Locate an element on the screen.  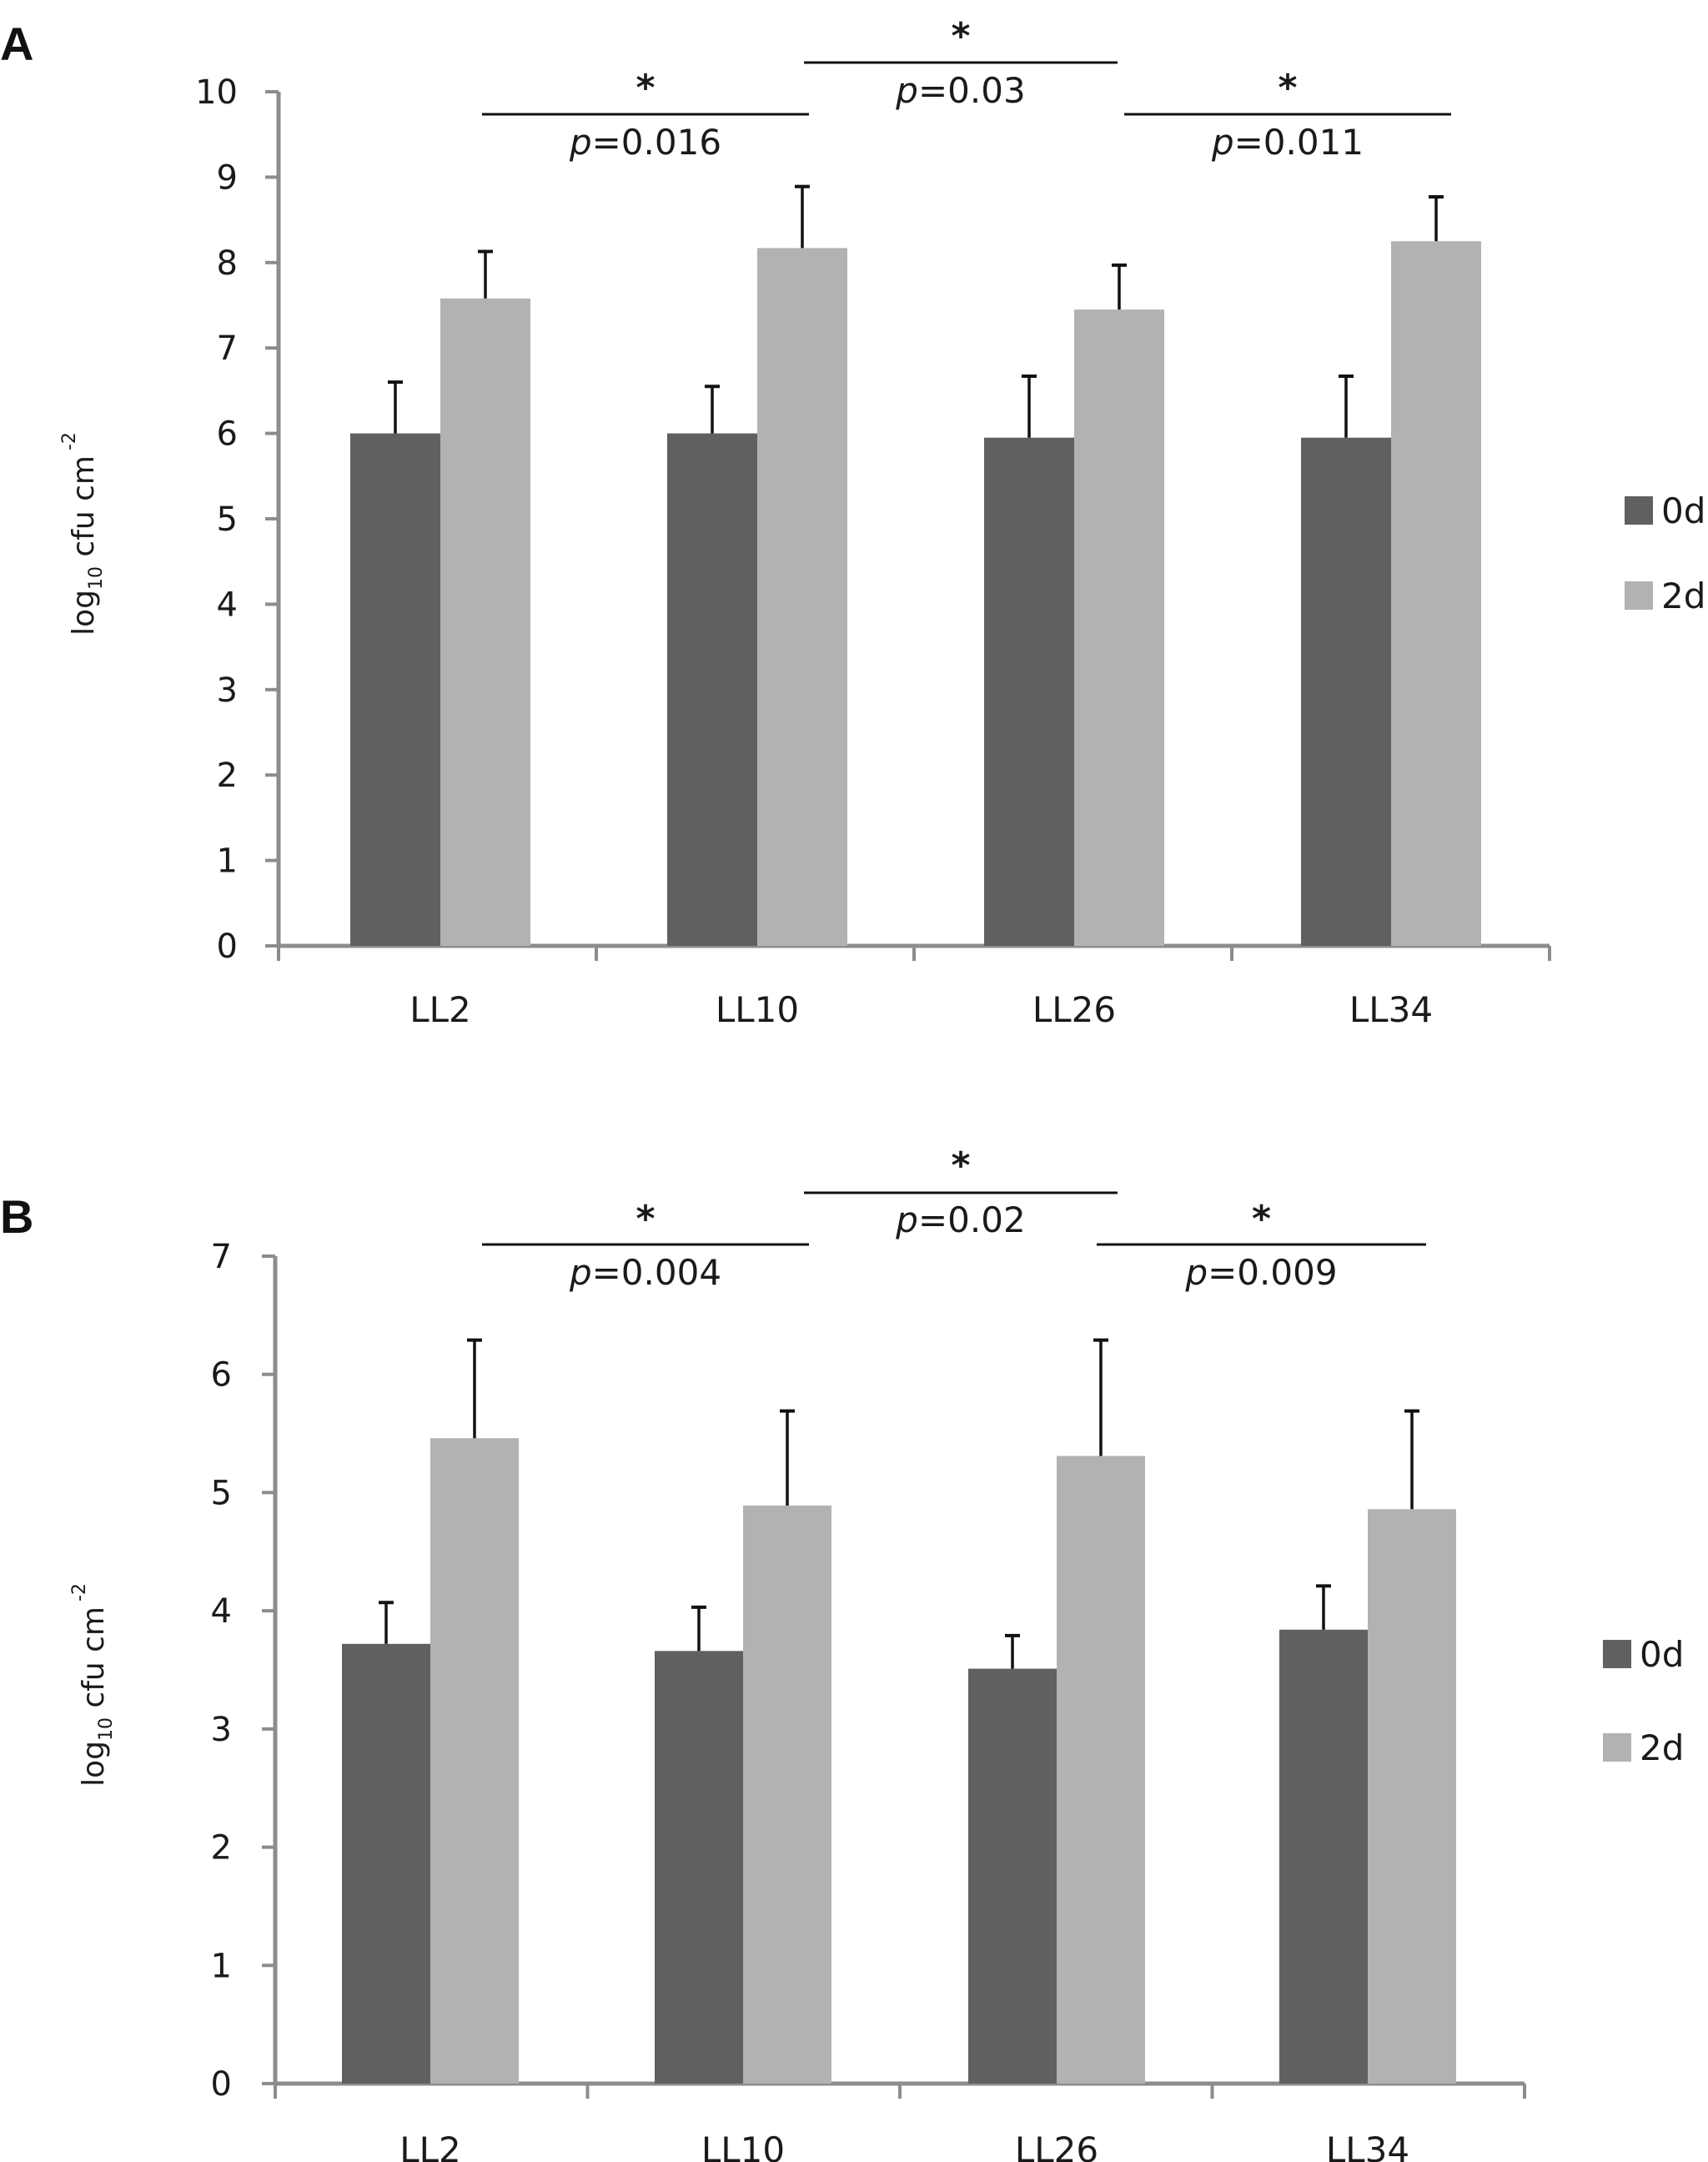
p-value-label: p=0.03 is located at coordinates (960, 91).